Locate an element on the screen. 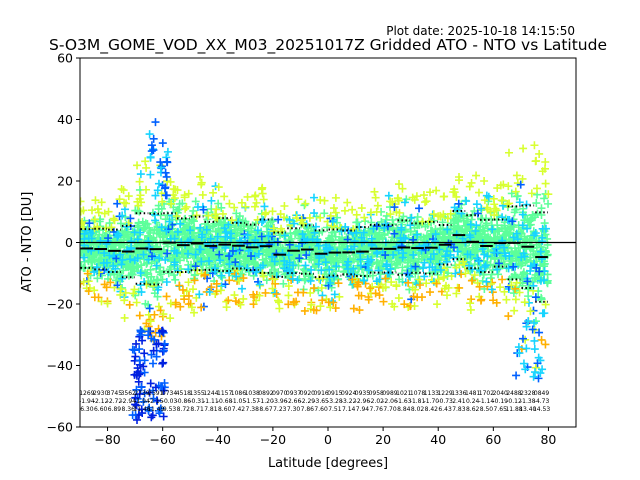 Image resolution: width=640 pixels, height=480 pixels. bin-stat-label: 7.14 is located at coordinates (349, 409).